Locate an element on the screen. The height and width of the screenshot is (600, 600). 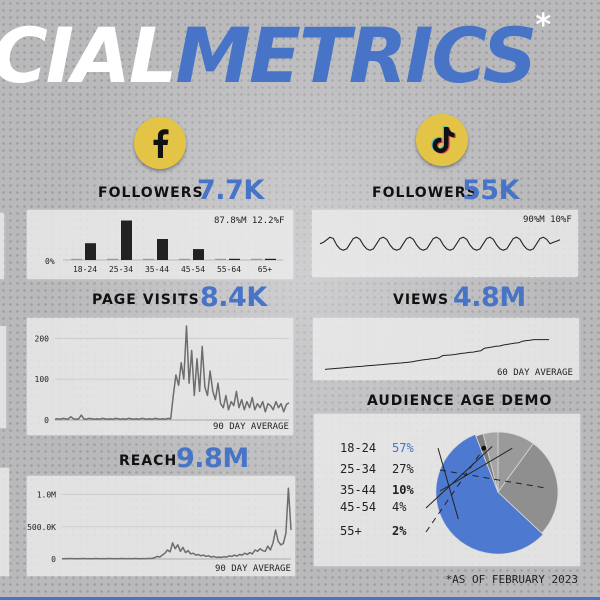
y-tick-label: 200 is located at coordinates (42, 338).